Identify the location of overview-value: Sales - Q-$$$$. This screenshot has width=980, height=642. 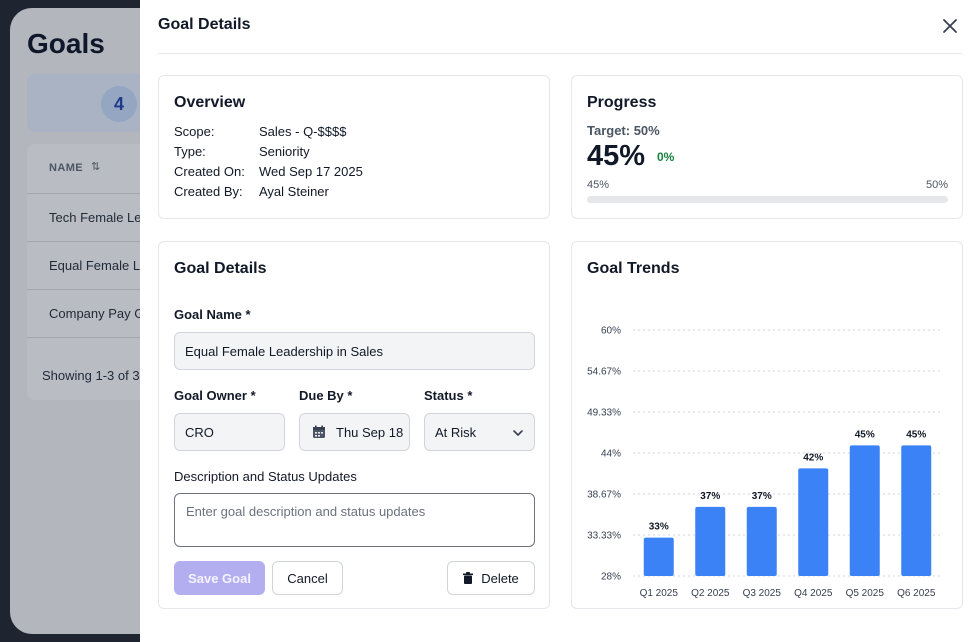
(303, 131).